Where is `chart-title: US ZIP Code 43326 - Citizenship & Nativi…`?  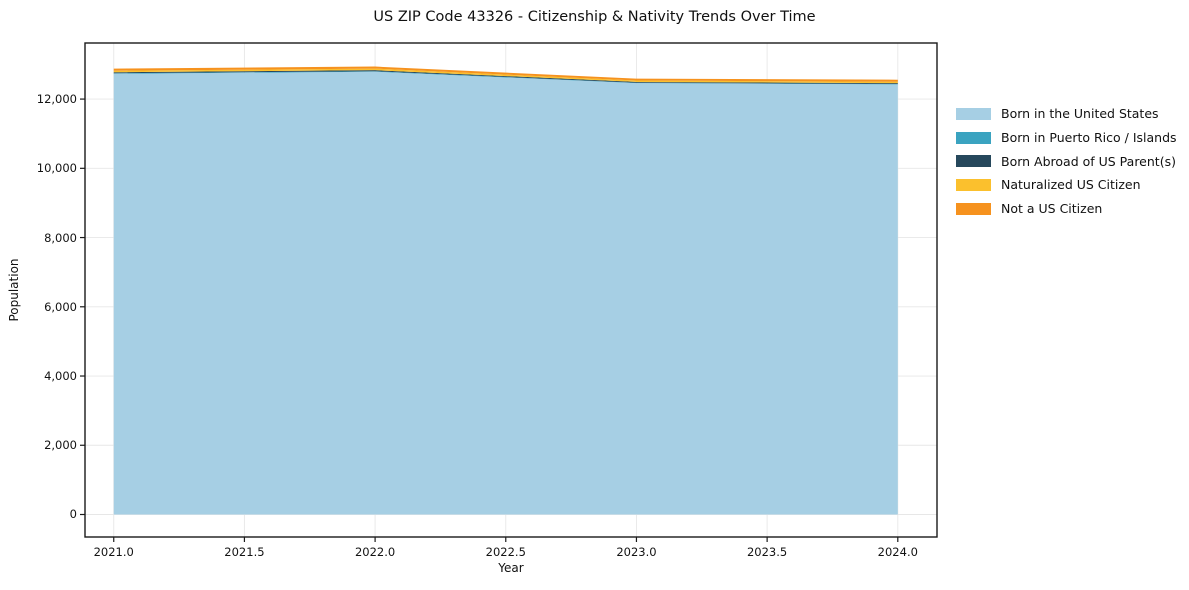
chart-title: US ZIP Code 43326 - Citizenship & Nativi… is located at coordinates (594, 17).